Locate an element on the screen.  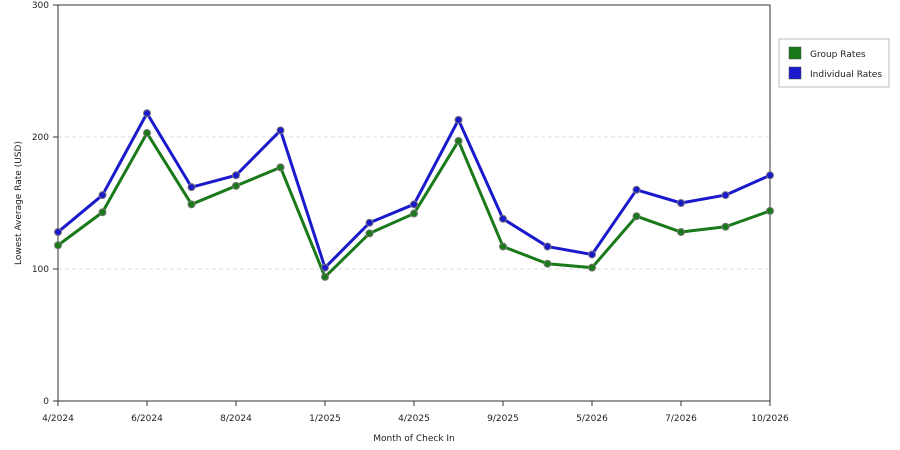
y-tick-label: 300 is located at coordinates (40, 6).